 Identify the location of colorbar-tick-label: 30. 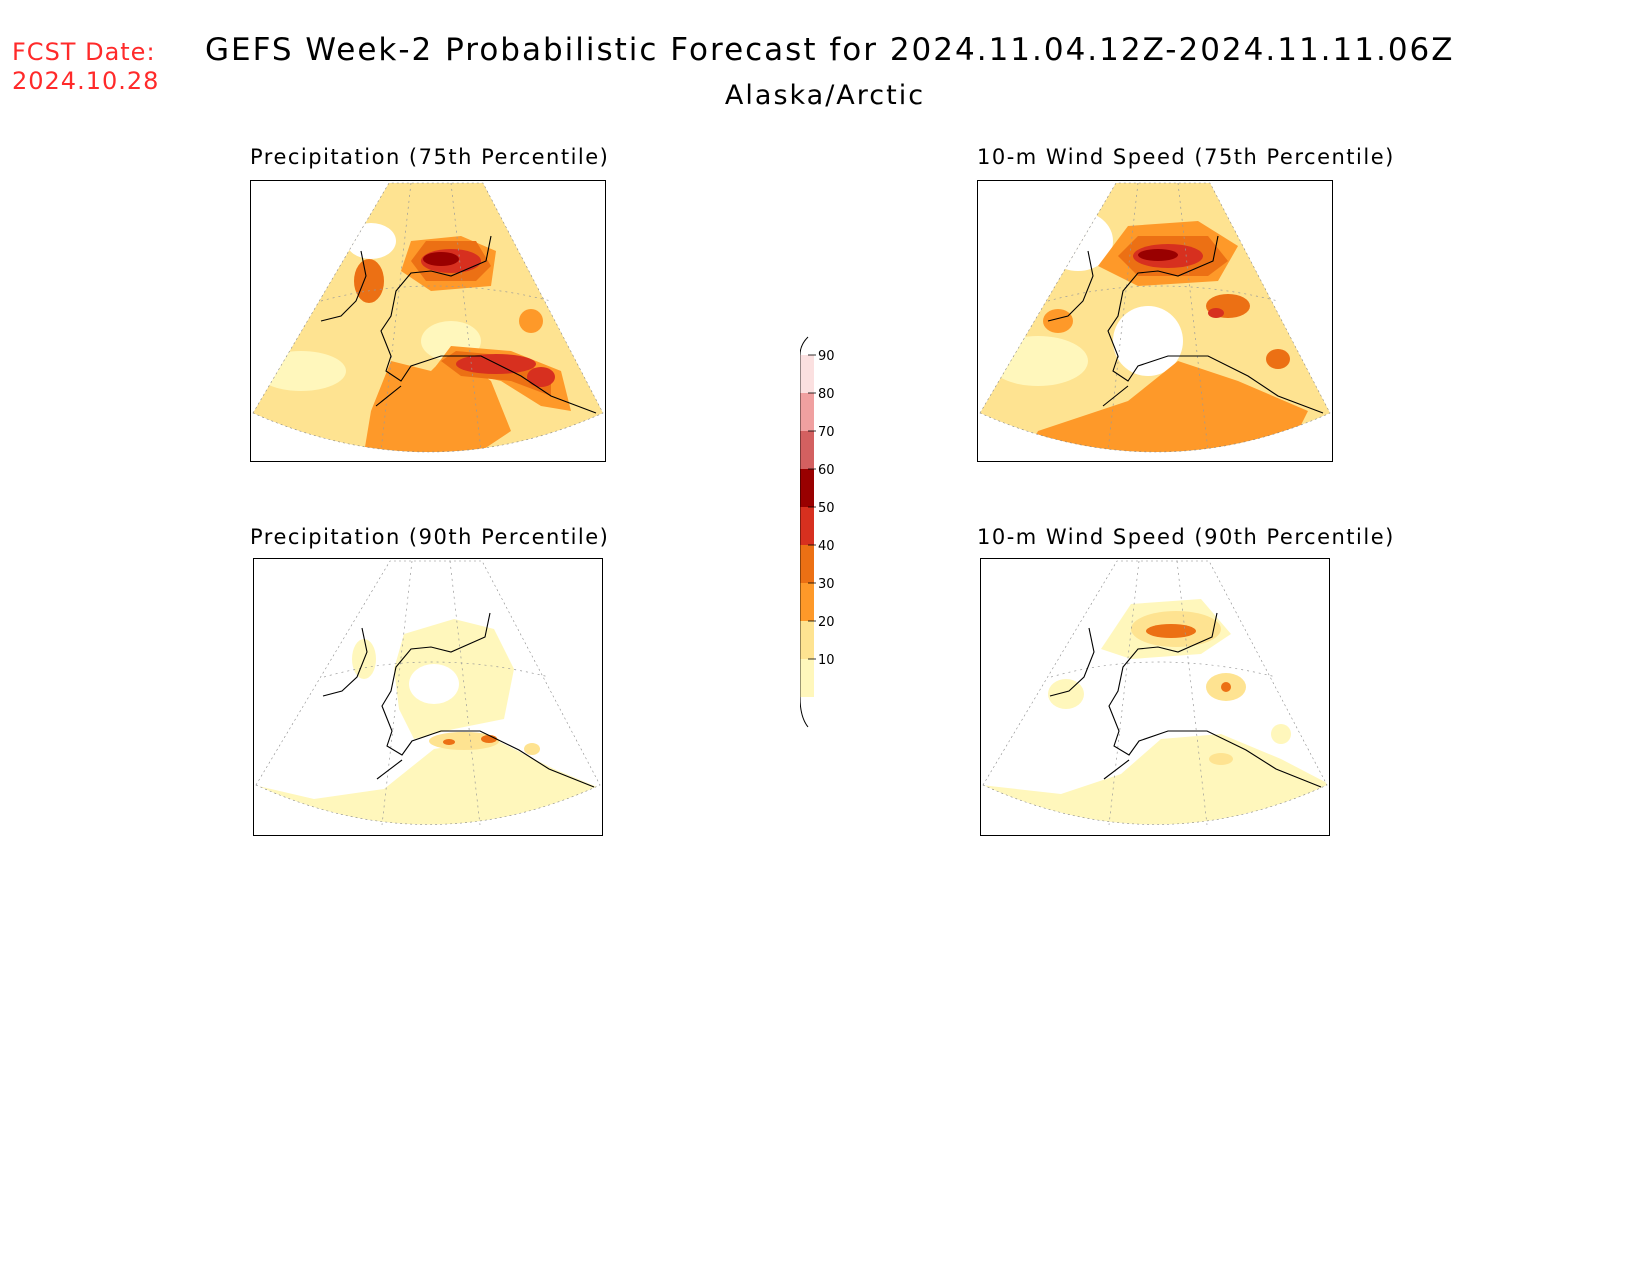
(826, 584).